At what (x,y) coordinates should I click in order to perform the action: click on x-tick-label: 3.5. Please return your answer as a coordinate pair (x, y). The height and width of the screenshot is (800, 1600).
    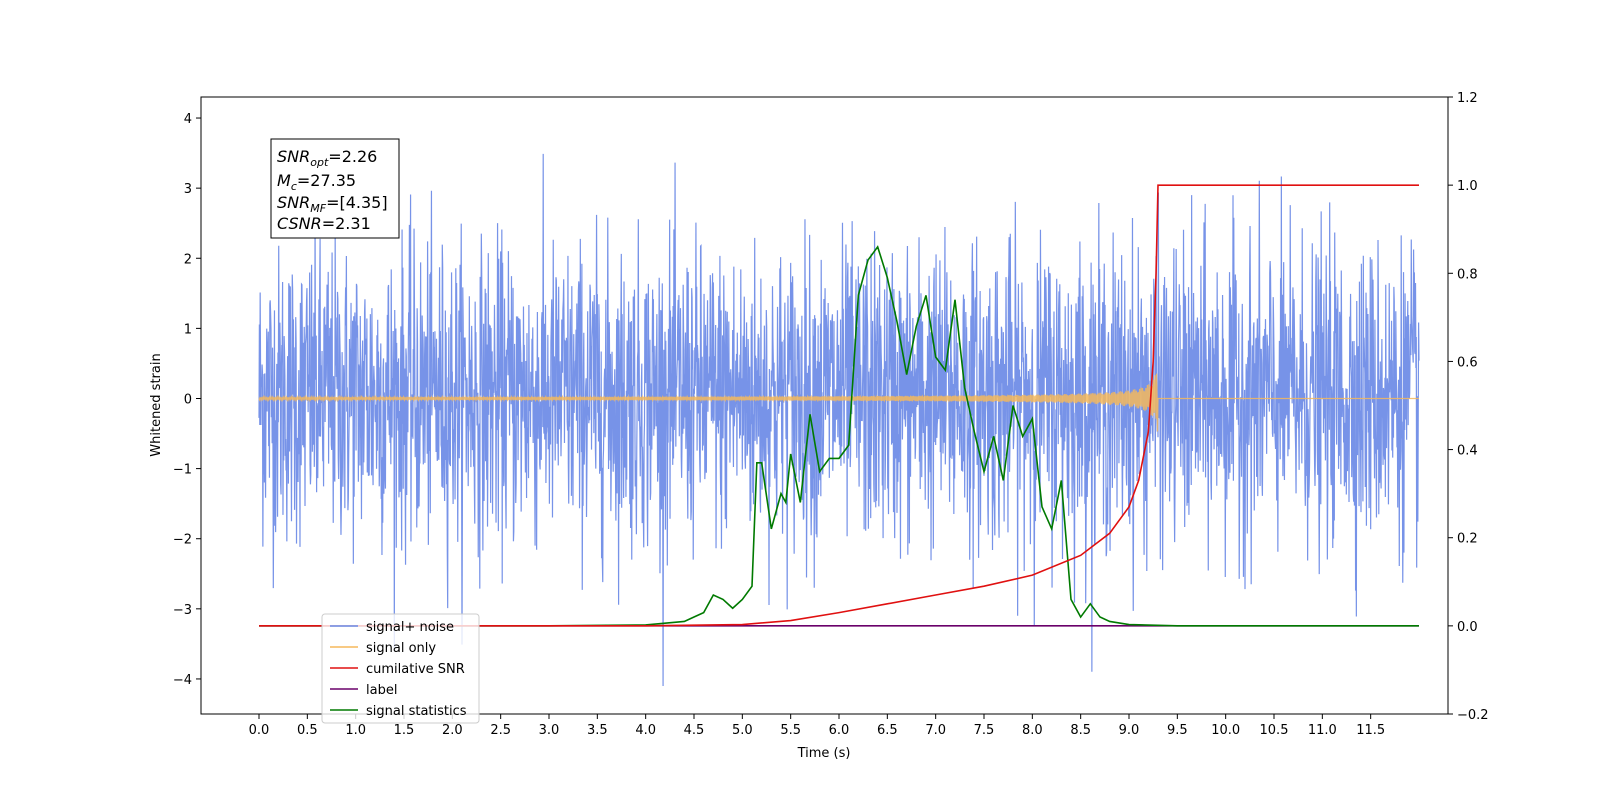
    Looking at the image, I should click on (597, 730).